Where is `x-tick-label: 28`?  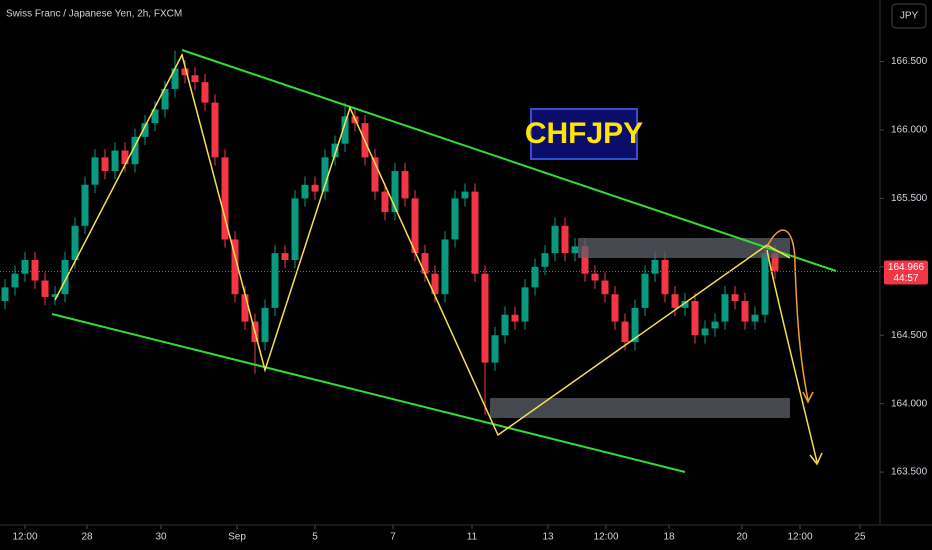 x-tick-label: 28 is located at coordinates (87, 537).